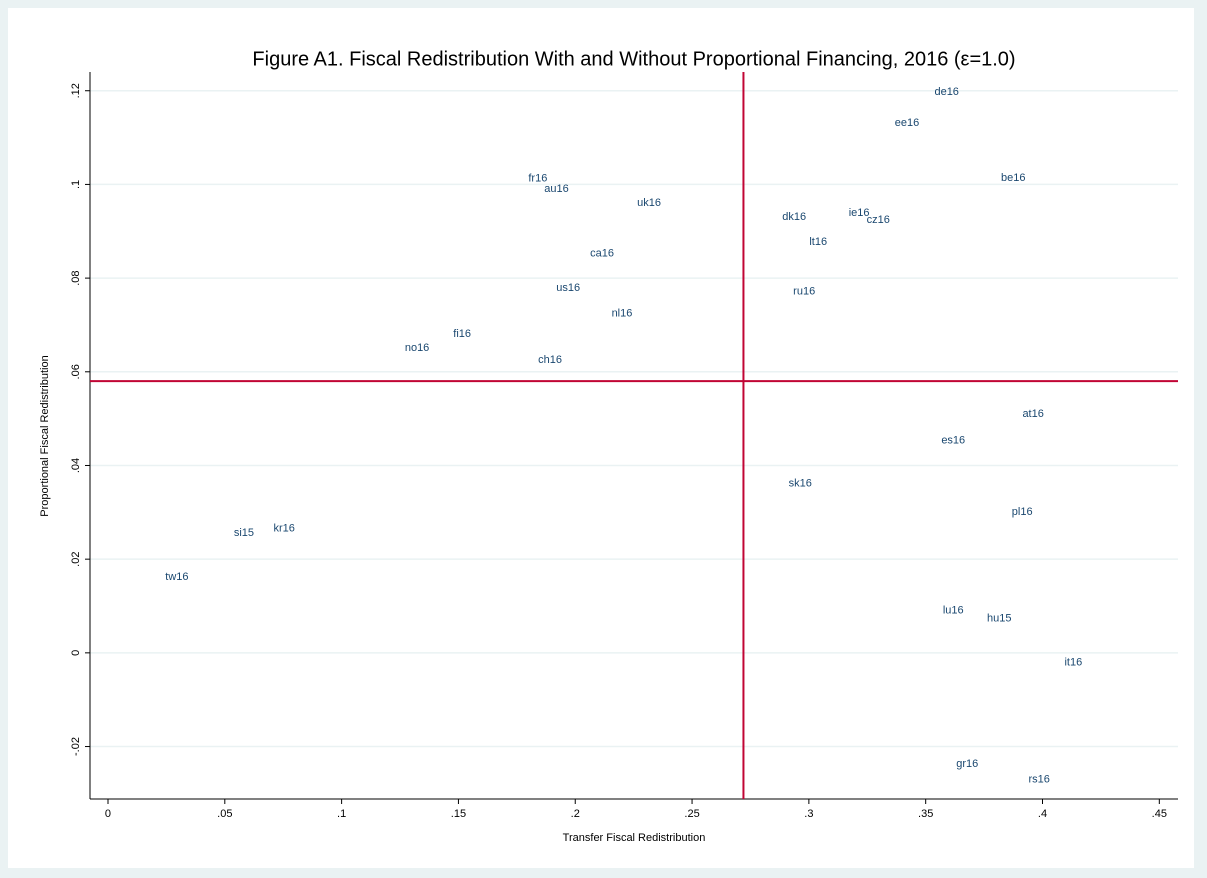 The height and width of the screenshot is (878, 1207). I want to click on point-label: ee16, so click(907, 123).